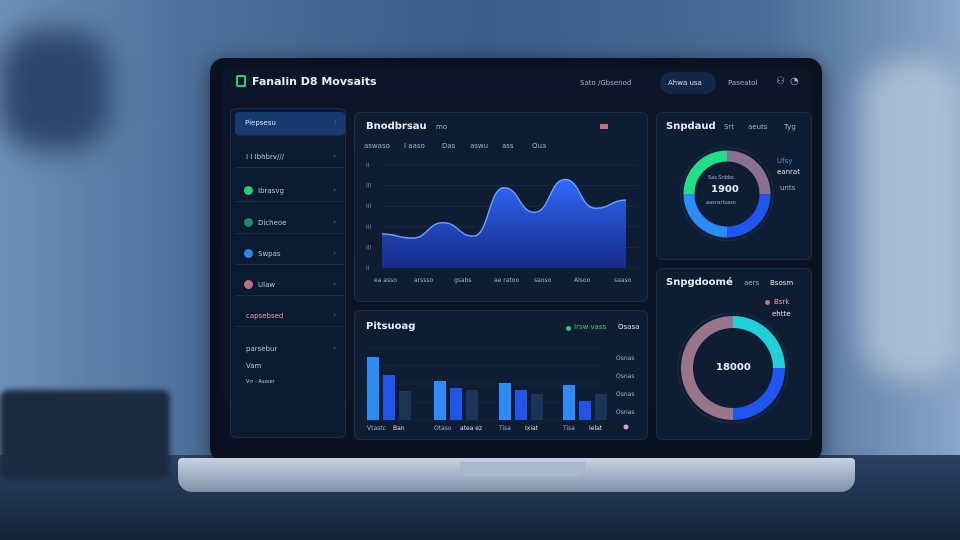  I want to click on sidebar-item-label: parsebur, so click(262, 349).